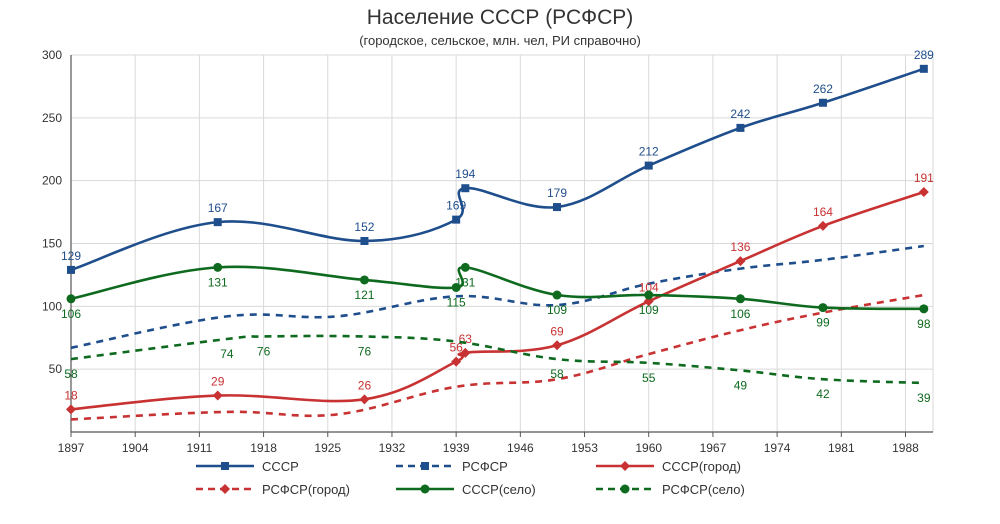  What do you see at coordinates (777, 448) in the screenshot?
I see `x-tick-label: 1974` at bounding box center [777, 448].